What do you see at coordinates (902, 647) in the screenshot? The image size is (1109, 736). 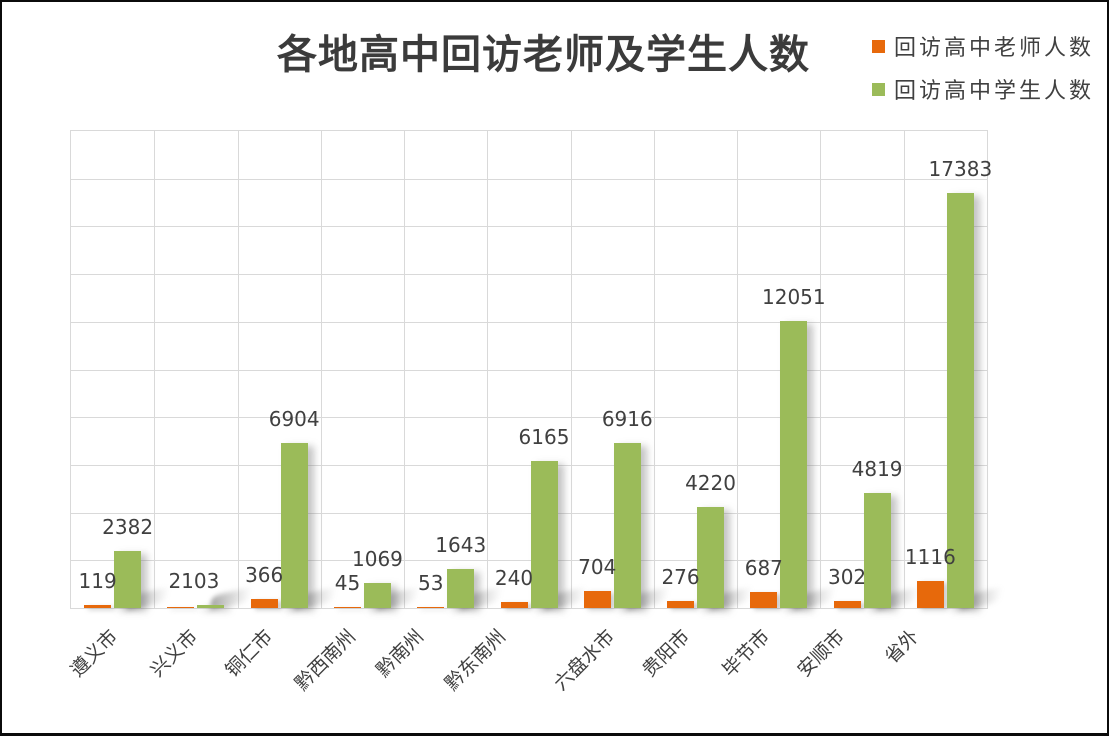 I see `x-axis-label: 省外` at bounding box center [902, 647].